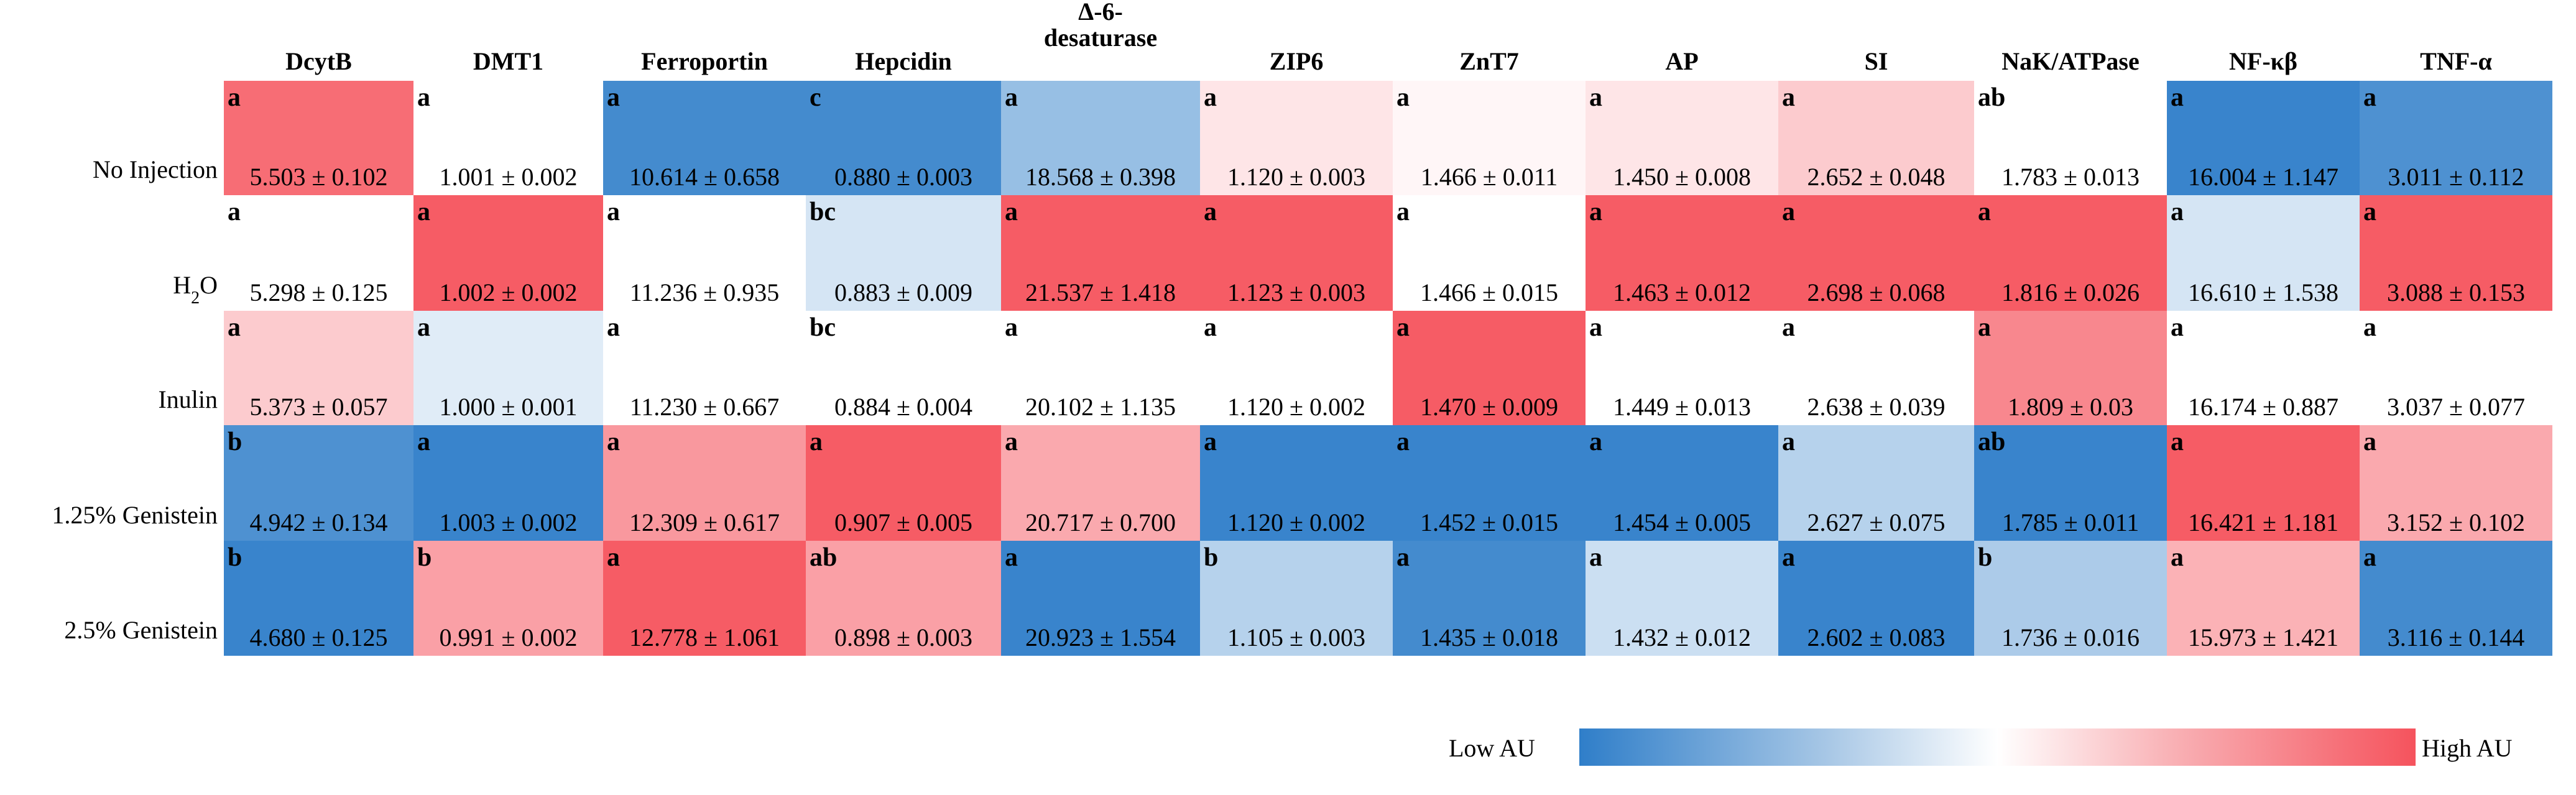 This screenshot has height=795, width=2576. I want to click on cell-letter-r0-c7: a, so click(1595, 97).